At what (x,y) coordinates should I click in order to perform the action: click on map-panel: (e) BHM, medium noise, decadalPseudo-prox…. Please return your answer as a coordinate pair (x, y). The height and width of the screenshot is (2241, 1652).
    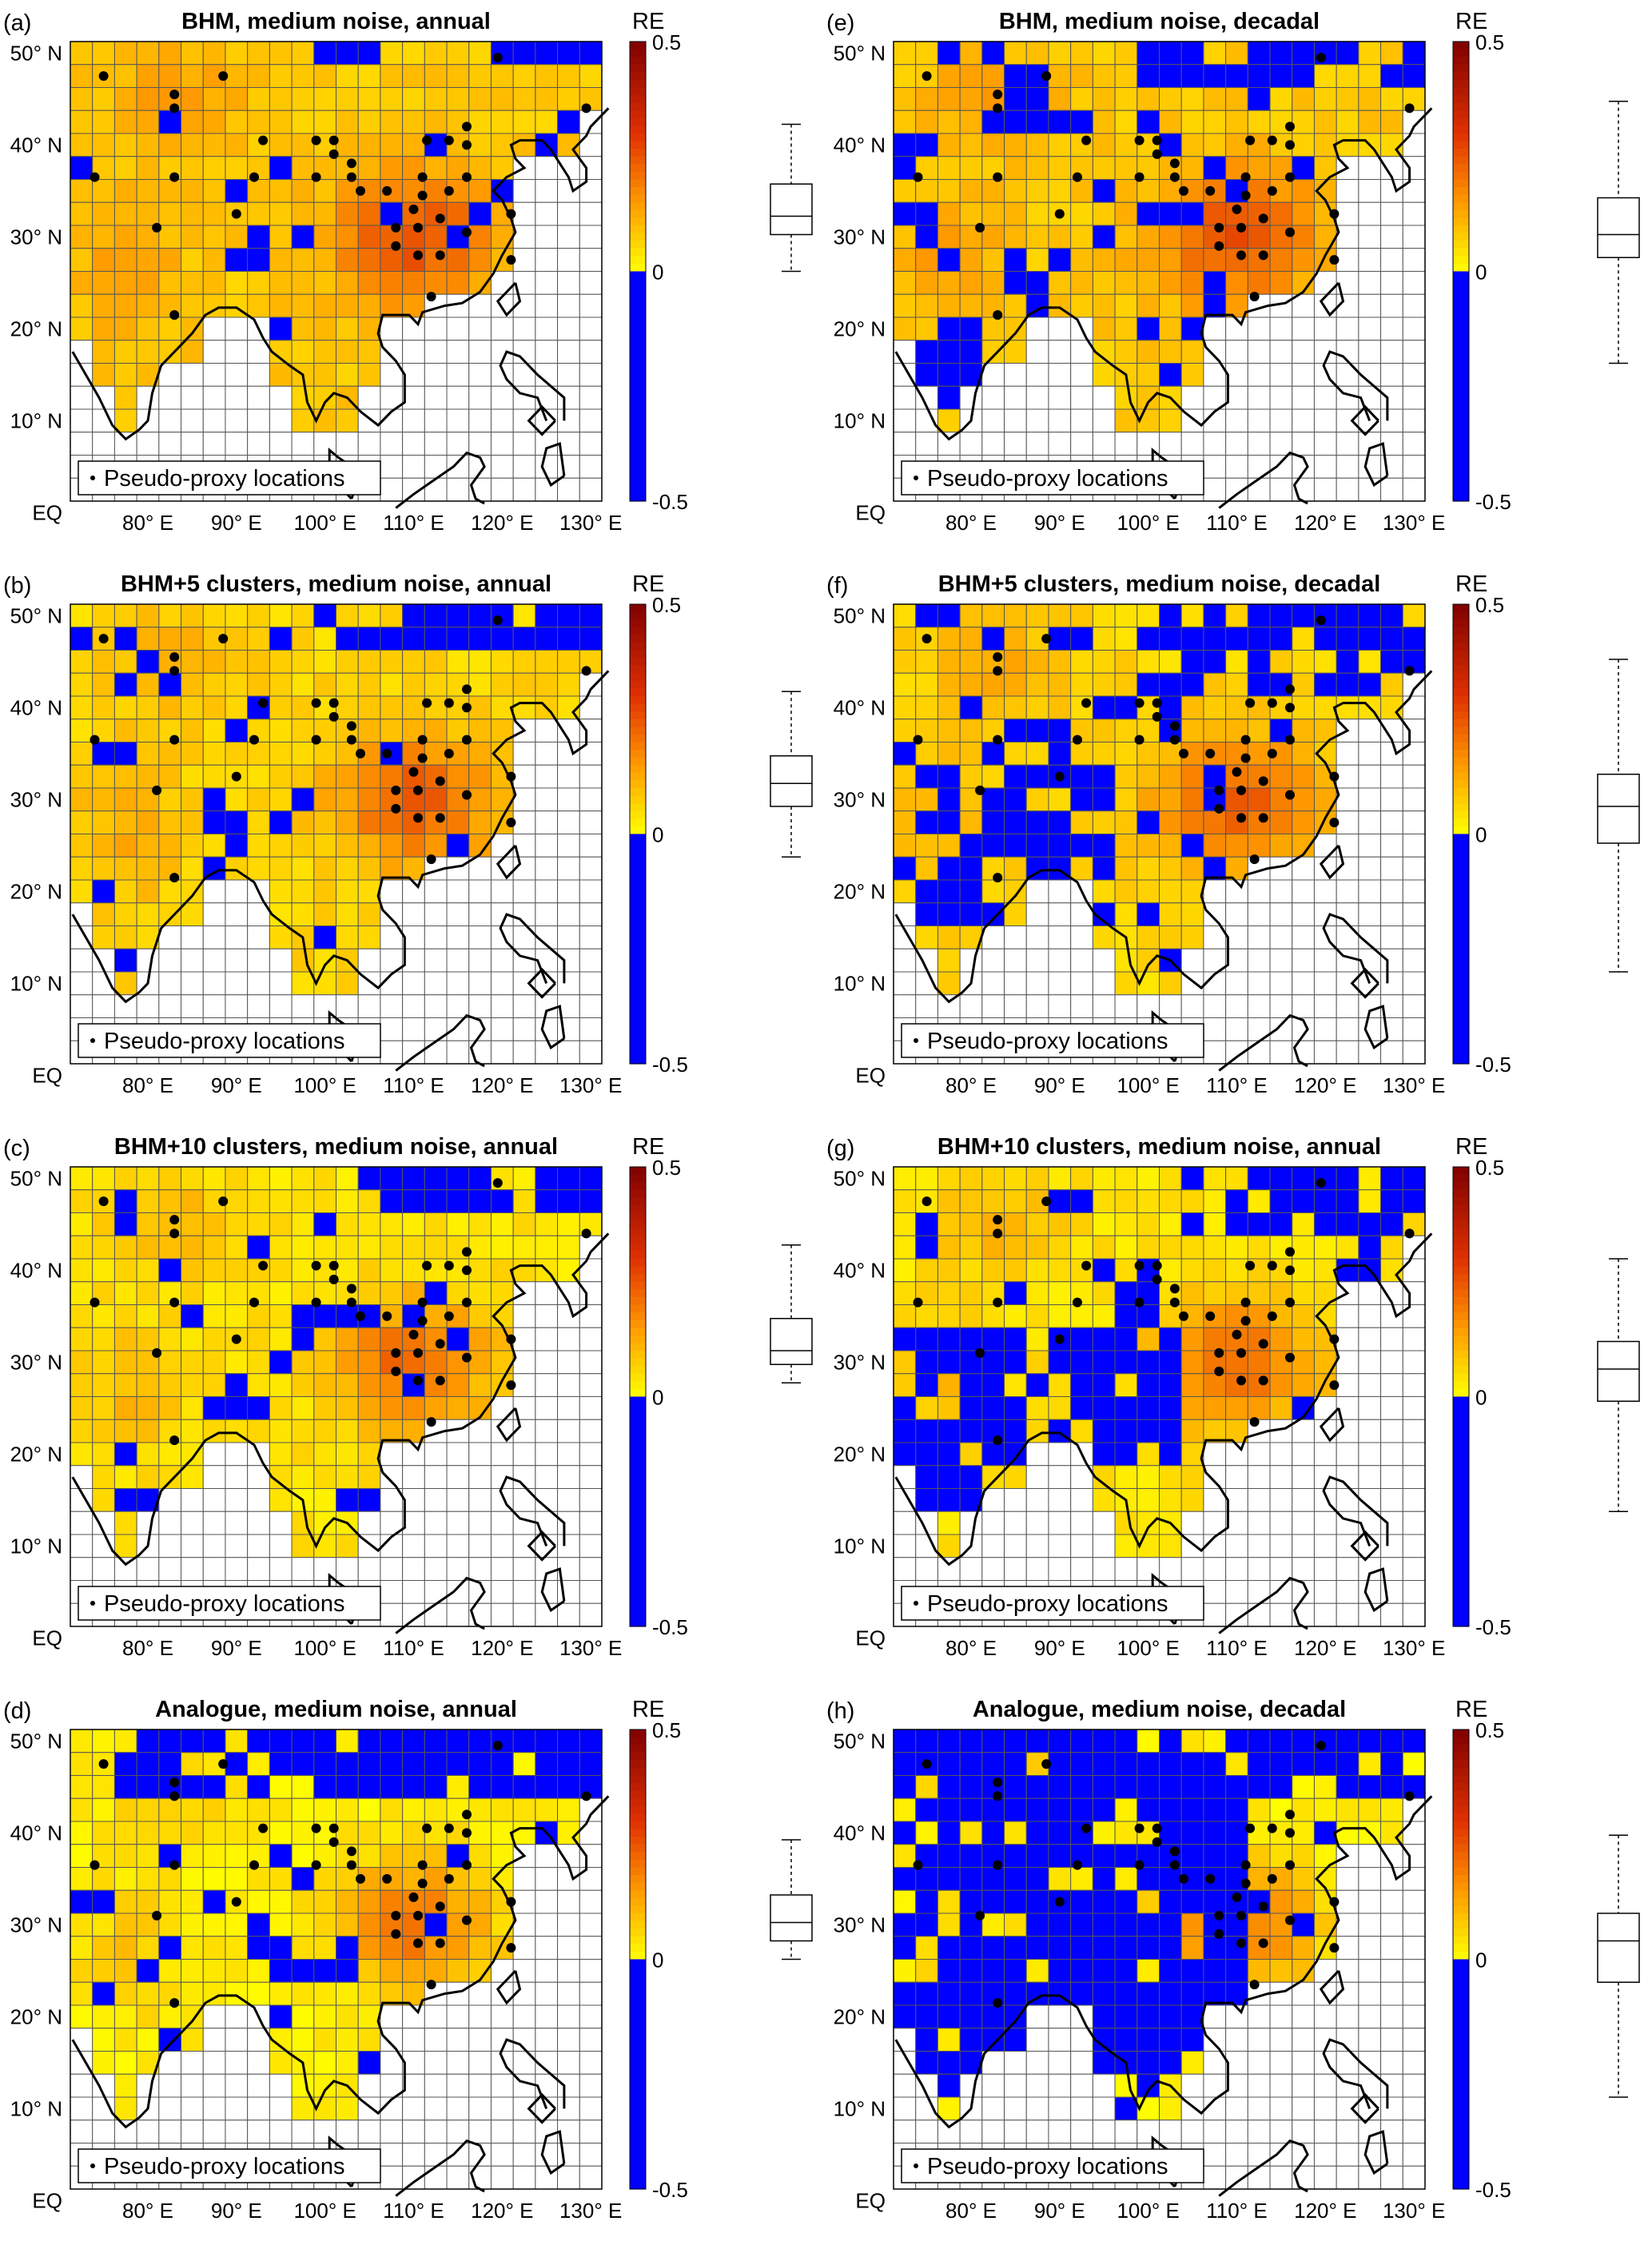
    Looking at the image, I should click on (1233, 272).